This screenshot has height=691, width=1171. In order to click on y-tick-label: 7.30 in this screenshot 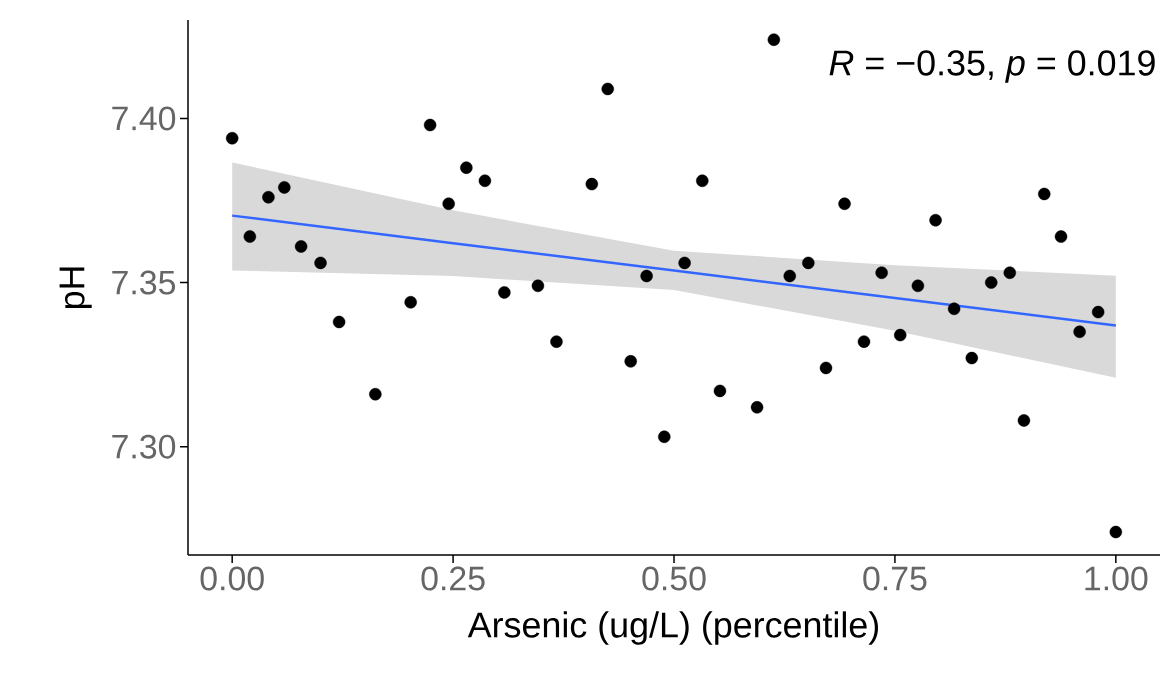, I will do `click(144, 446)`.